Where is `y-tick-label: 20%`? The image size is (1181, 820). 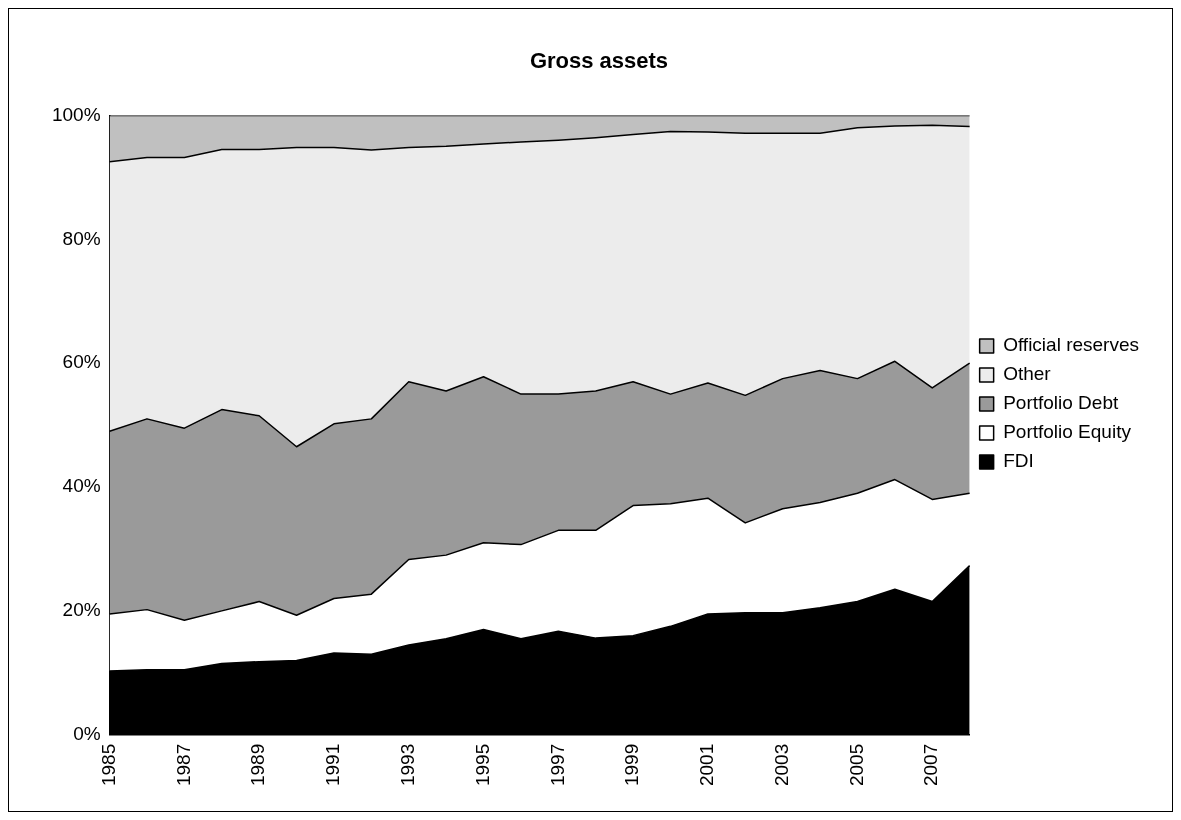
y-tick-label: 20% is located at coordinates (81, 610).